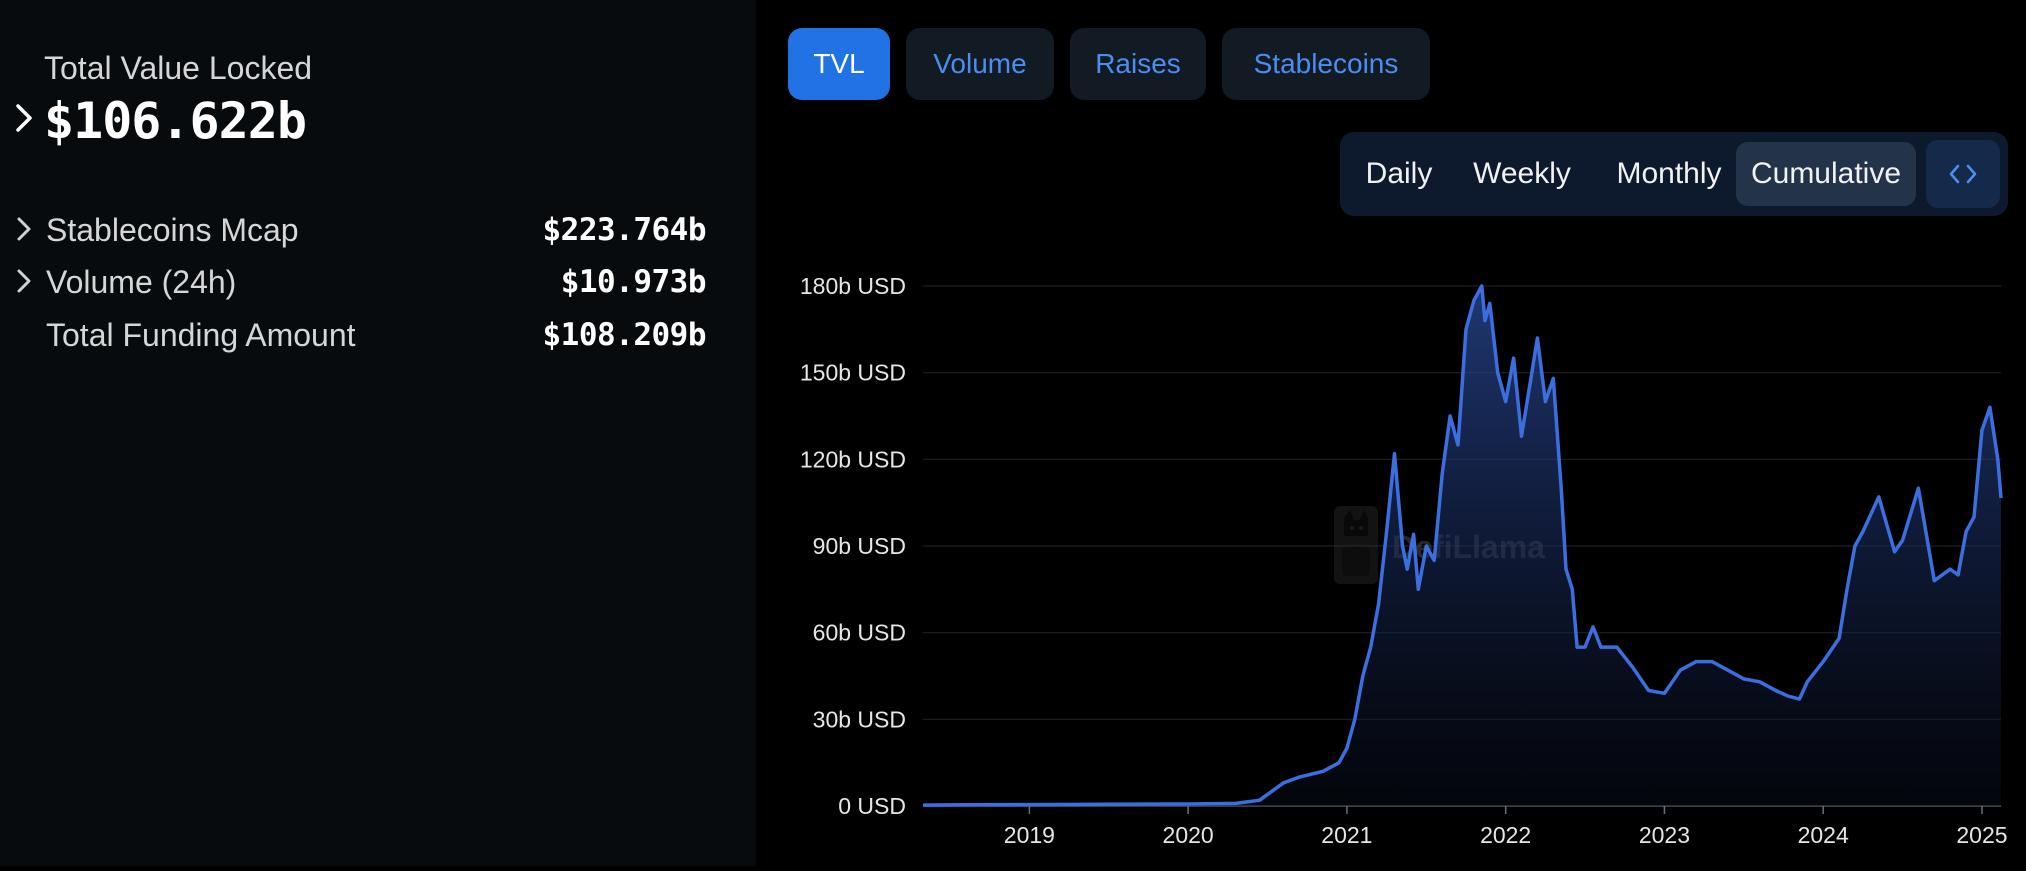  I want to click on y-tick-label: 90b USD, so click(859, 546).